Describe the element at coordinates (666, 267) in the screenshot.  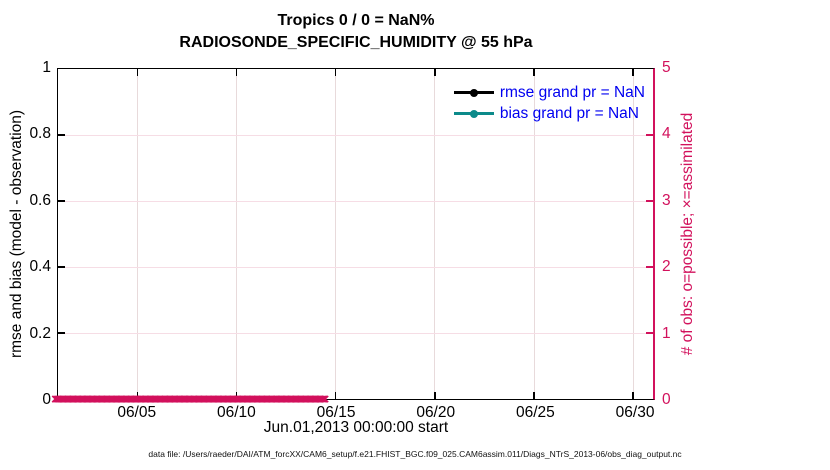
I see `right-tick-label: 2` at that location.